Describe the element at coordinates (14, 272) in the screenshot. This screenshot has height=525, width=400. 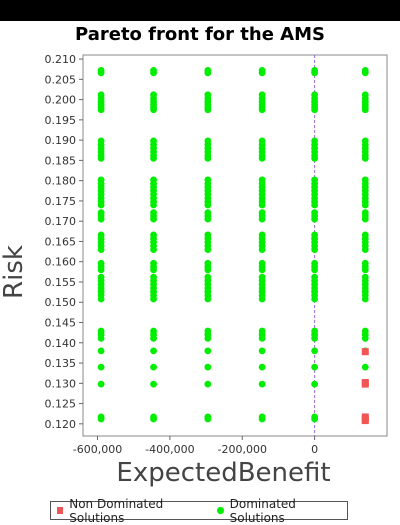
I see `y-axis-label: Risk` at that location.